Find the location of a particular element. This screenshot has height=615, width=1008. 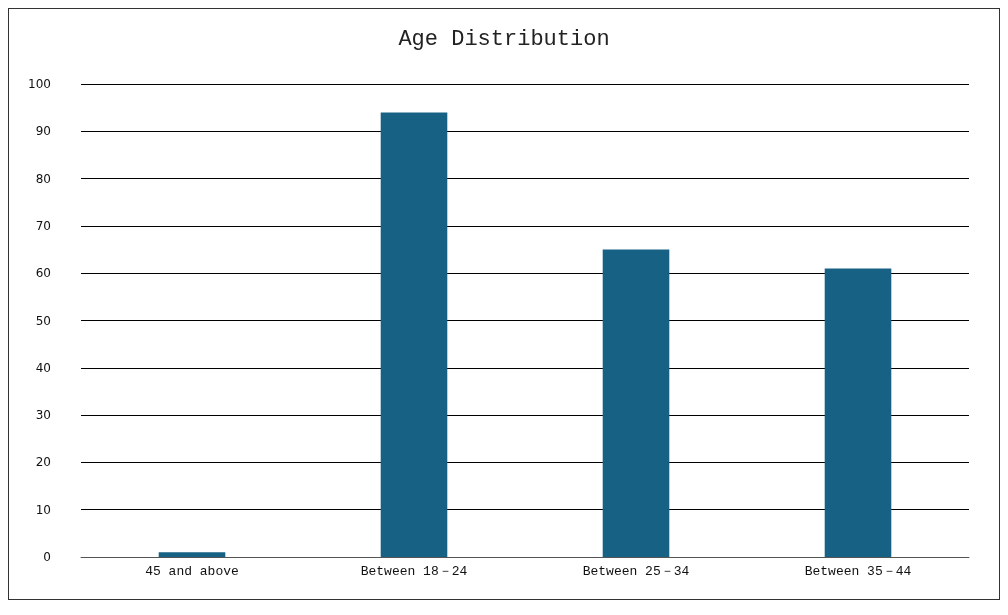

x-tick-label: Between 18－24 is located at coordinates (414, 571).